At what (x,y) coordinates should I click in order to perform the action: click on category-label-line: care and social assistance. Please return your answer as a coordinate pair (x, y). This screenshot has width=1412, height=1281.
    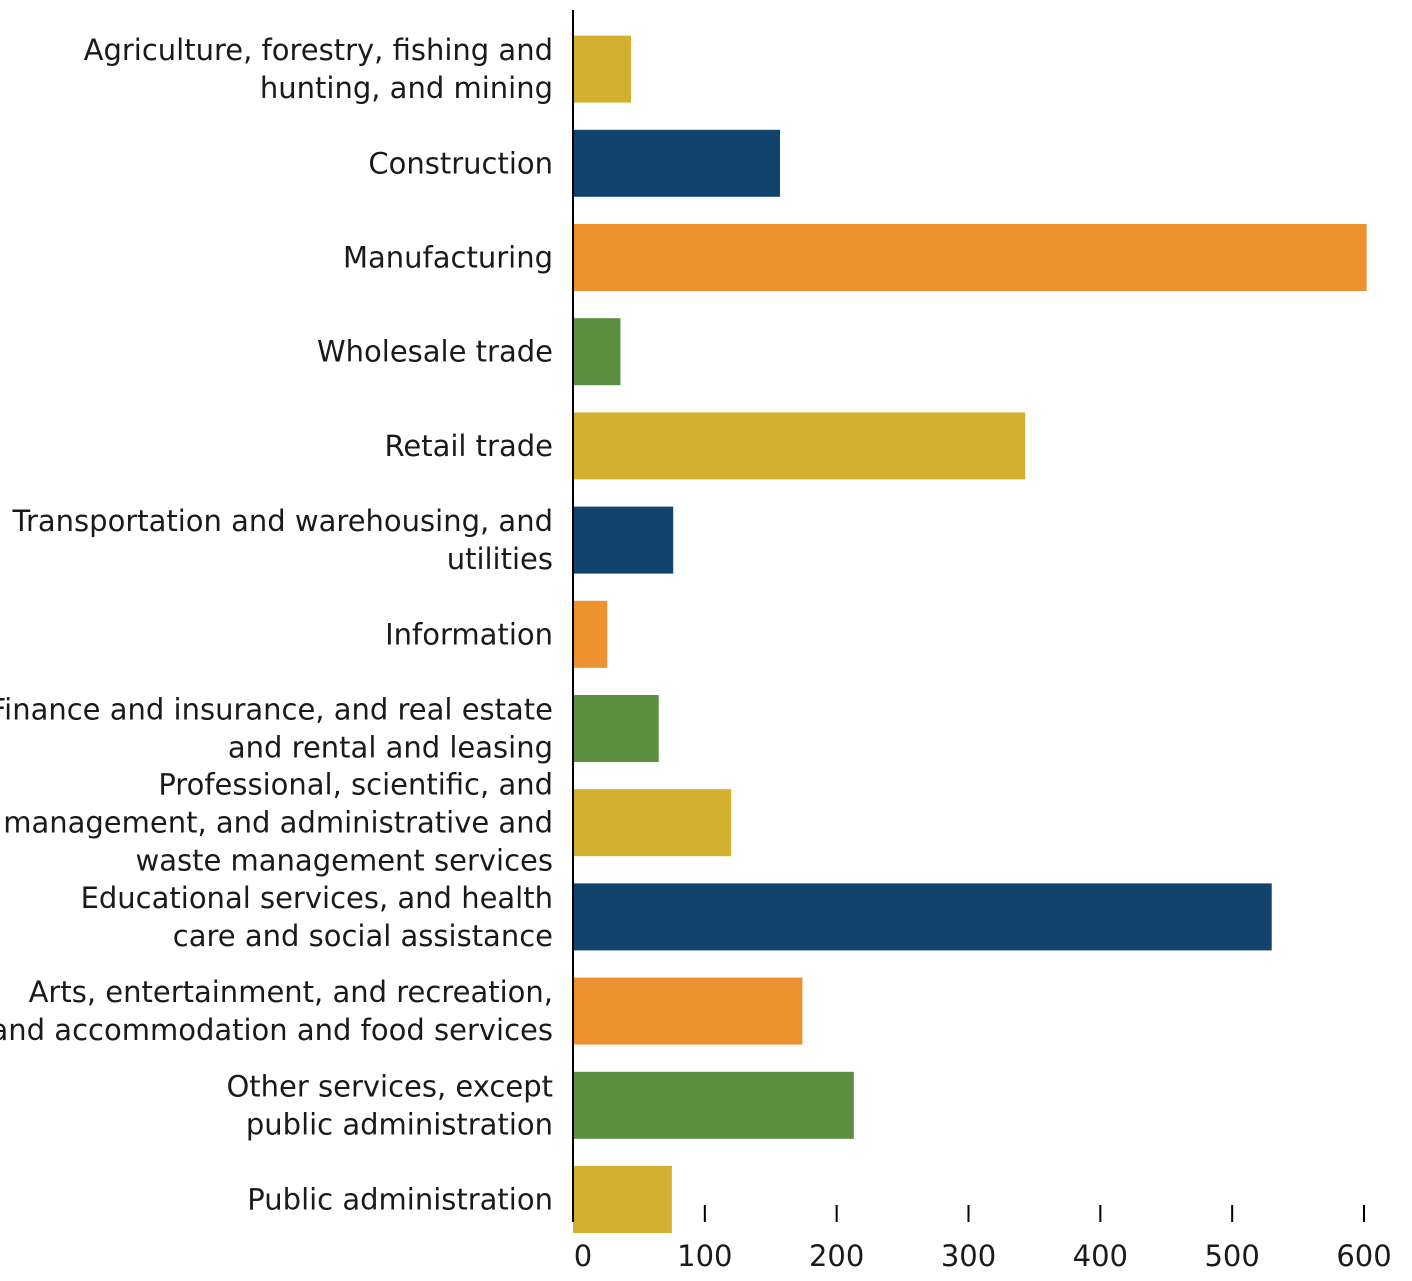
    Looking at the image, I should click on (363, 936).